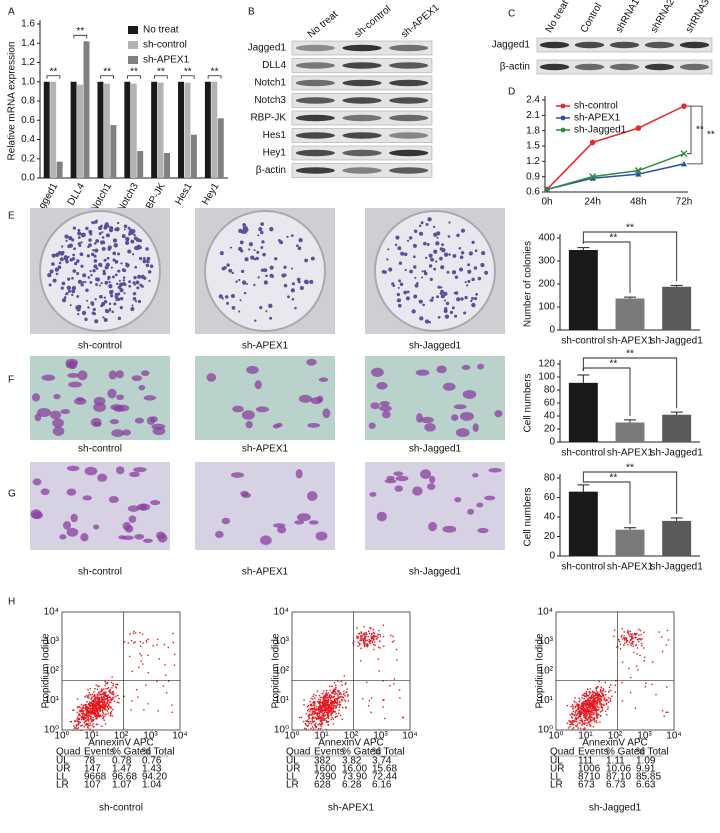 The width and height of the screenshot is (720, 833). I want to click on y-tick-label: 20, so click(550, 536).